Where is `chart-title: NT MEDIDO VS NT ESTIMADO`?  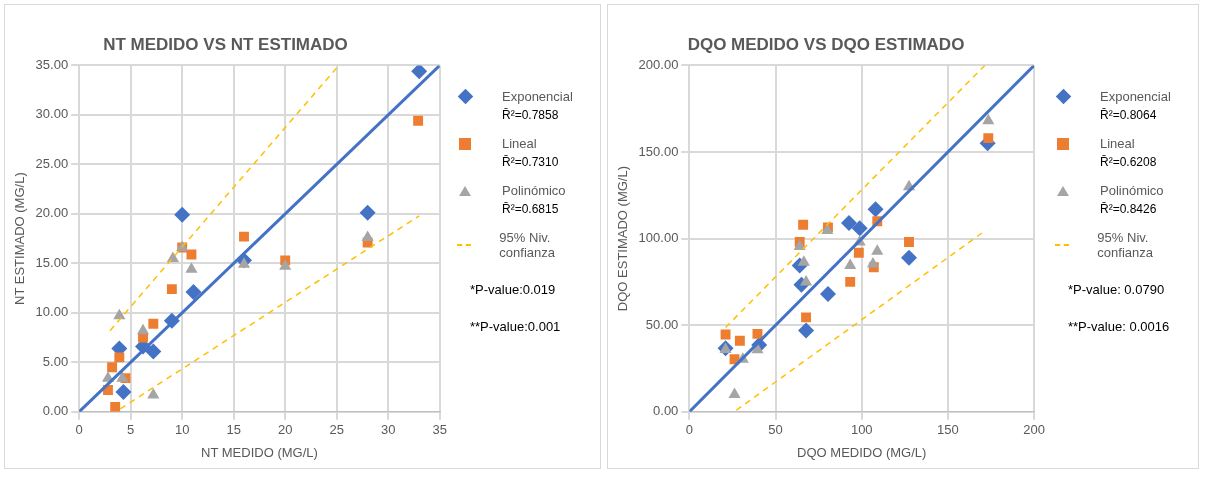
chart-title: NT MEDIDO VS NT ESTIMADO is located at coordinates (225, 44).